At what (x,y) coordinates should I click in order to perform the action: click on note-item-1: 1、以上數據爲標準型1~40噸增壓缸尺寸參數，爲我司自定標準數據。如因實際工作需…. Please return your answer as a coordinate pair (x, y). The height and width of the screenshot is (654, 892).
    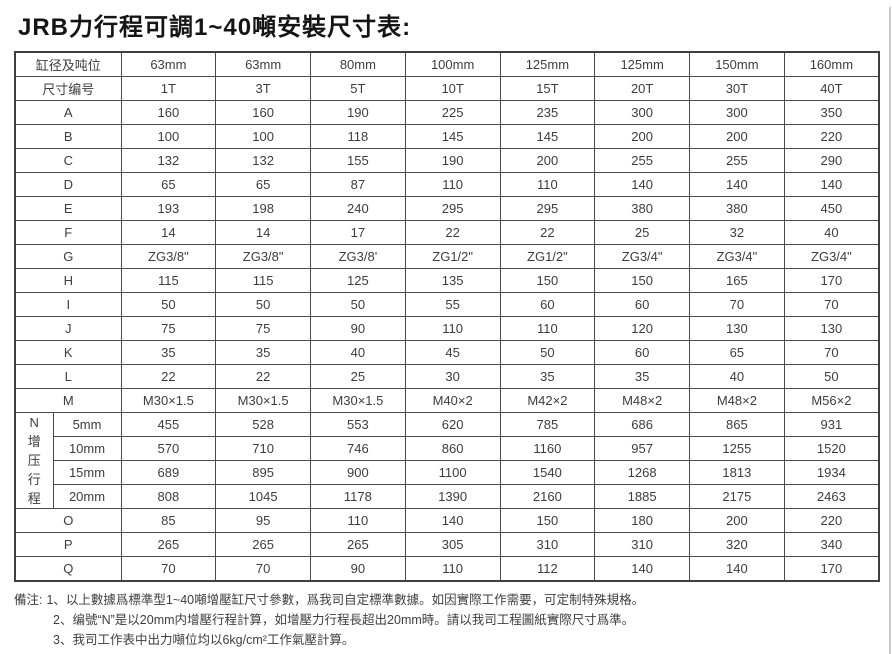
    Looking at the image, I should click on (345, 600).